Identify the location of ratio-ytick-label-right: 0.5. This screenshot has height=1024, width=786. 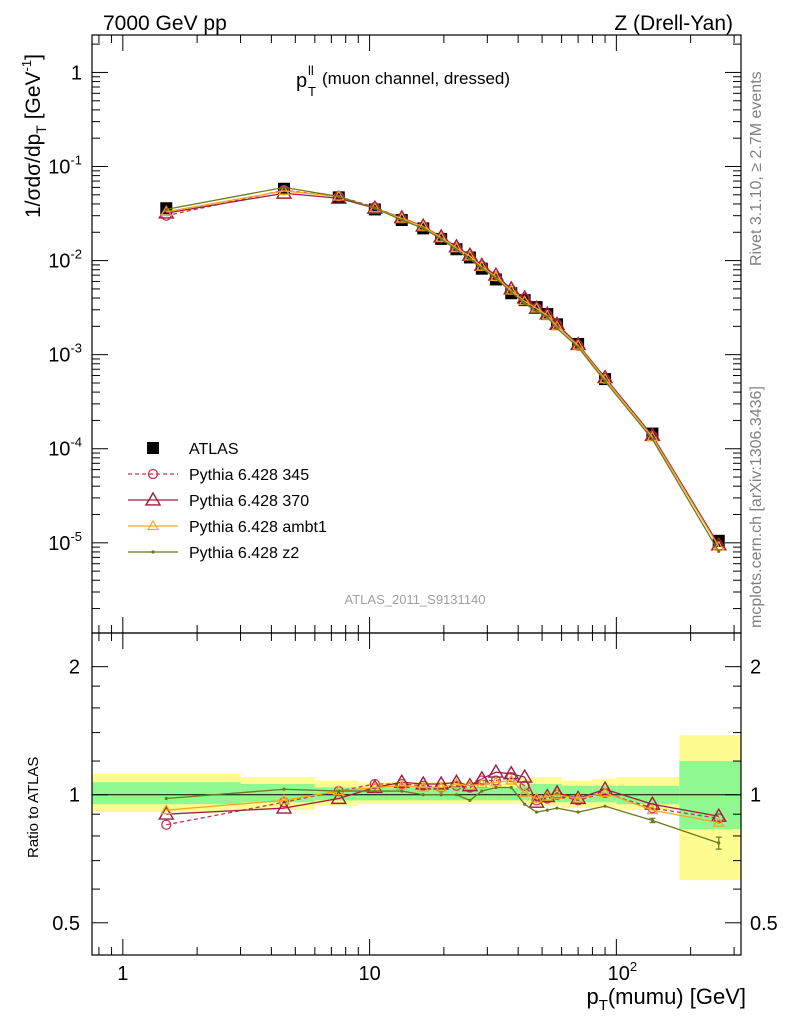
(764, 924).